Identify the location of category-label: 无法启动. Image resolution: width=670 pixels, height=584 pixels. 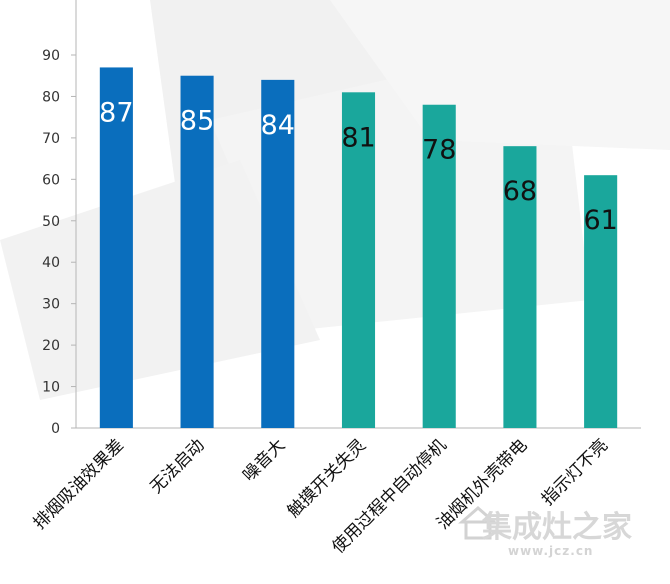
(177, 466).